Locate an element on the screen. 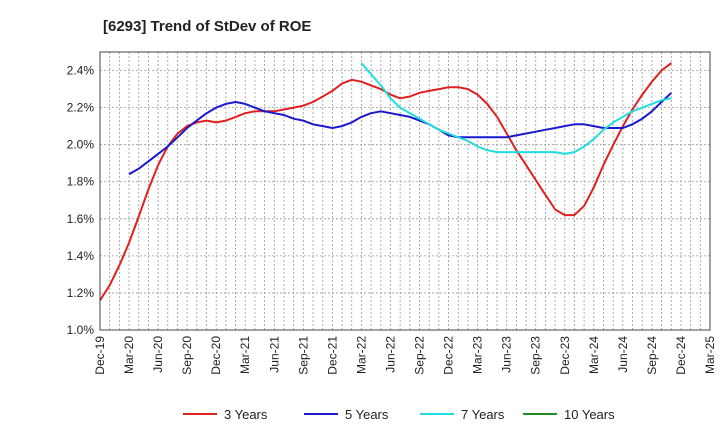 Image resolution: width=720 pixels, height=440 pixels. x-tick-label: Jun-20 is located at coordinates (158, 354).